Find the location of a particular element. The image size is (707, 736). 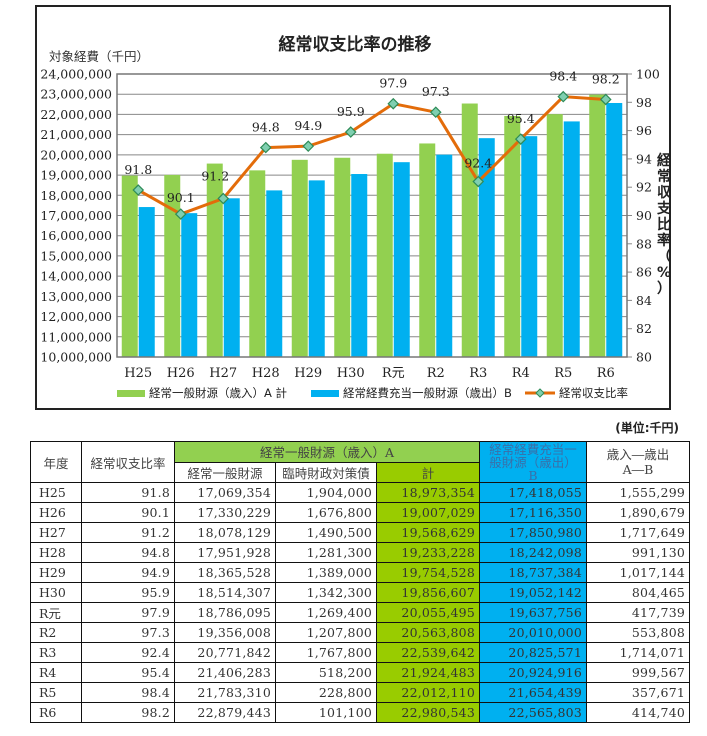

cell-total: 22,012,110 is located at coordinates (428, 692).